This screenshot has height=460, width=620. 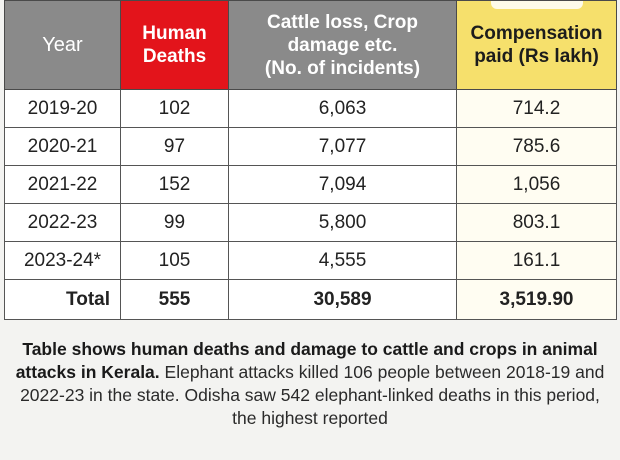 I want to click on table-row: 2020-21 97 7,077 785.6, so click(x=310, y=146).